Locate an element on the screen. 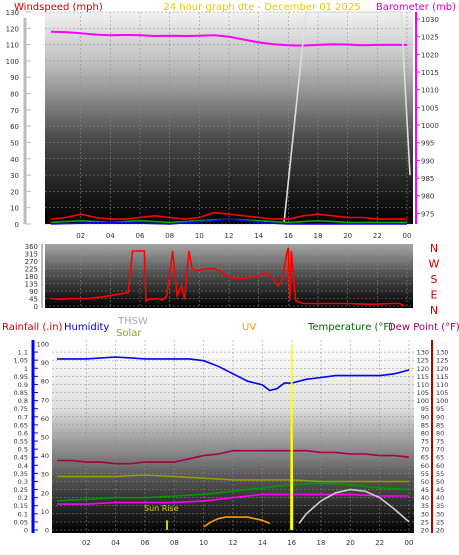 This screenshot has width=459, height=555. dew-point-tick-label: 45 is located at coordinates (440, 490).